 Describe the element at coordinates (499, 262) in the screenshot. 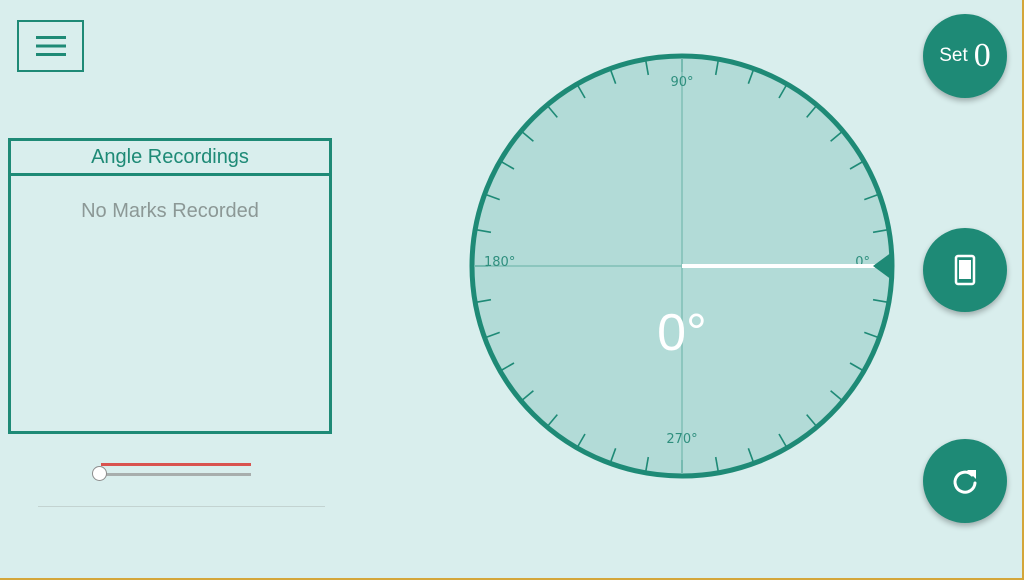

I see `label-180: 180°` at that location.